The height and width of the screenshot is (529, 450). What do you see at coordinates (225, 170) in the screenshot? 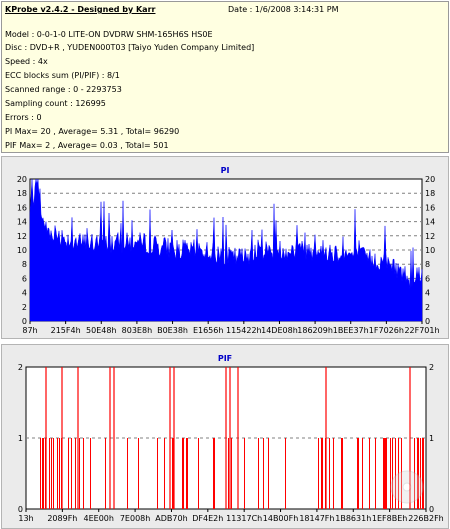
I see `pi-chart-title: PI` at bounding box center [225, 170].